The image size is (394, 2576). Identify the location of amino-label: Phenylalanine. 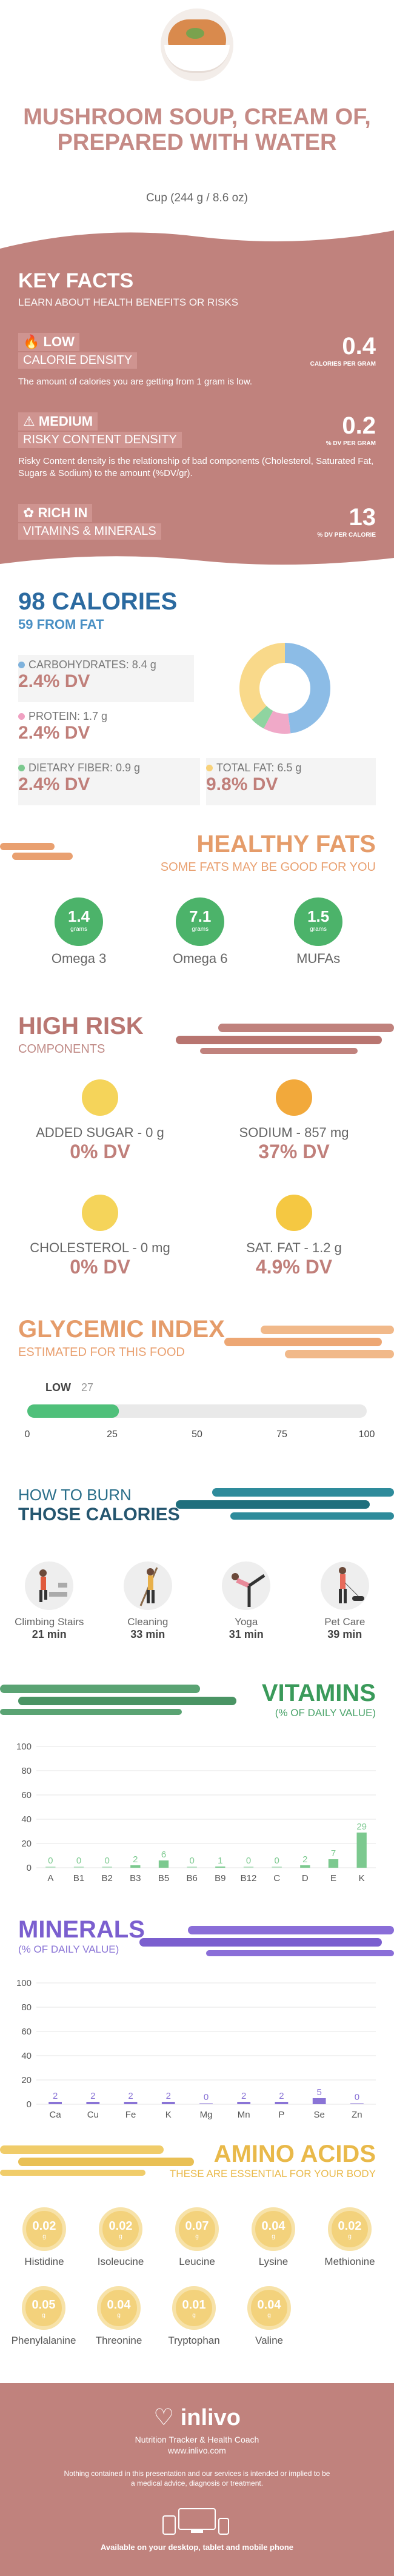
(43, 2340).